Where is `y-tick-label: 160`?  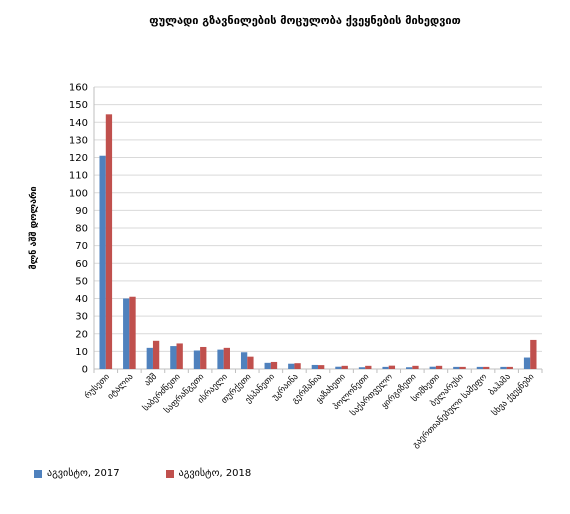
y-tick-label: 160 is located at coordinates (78, 88).